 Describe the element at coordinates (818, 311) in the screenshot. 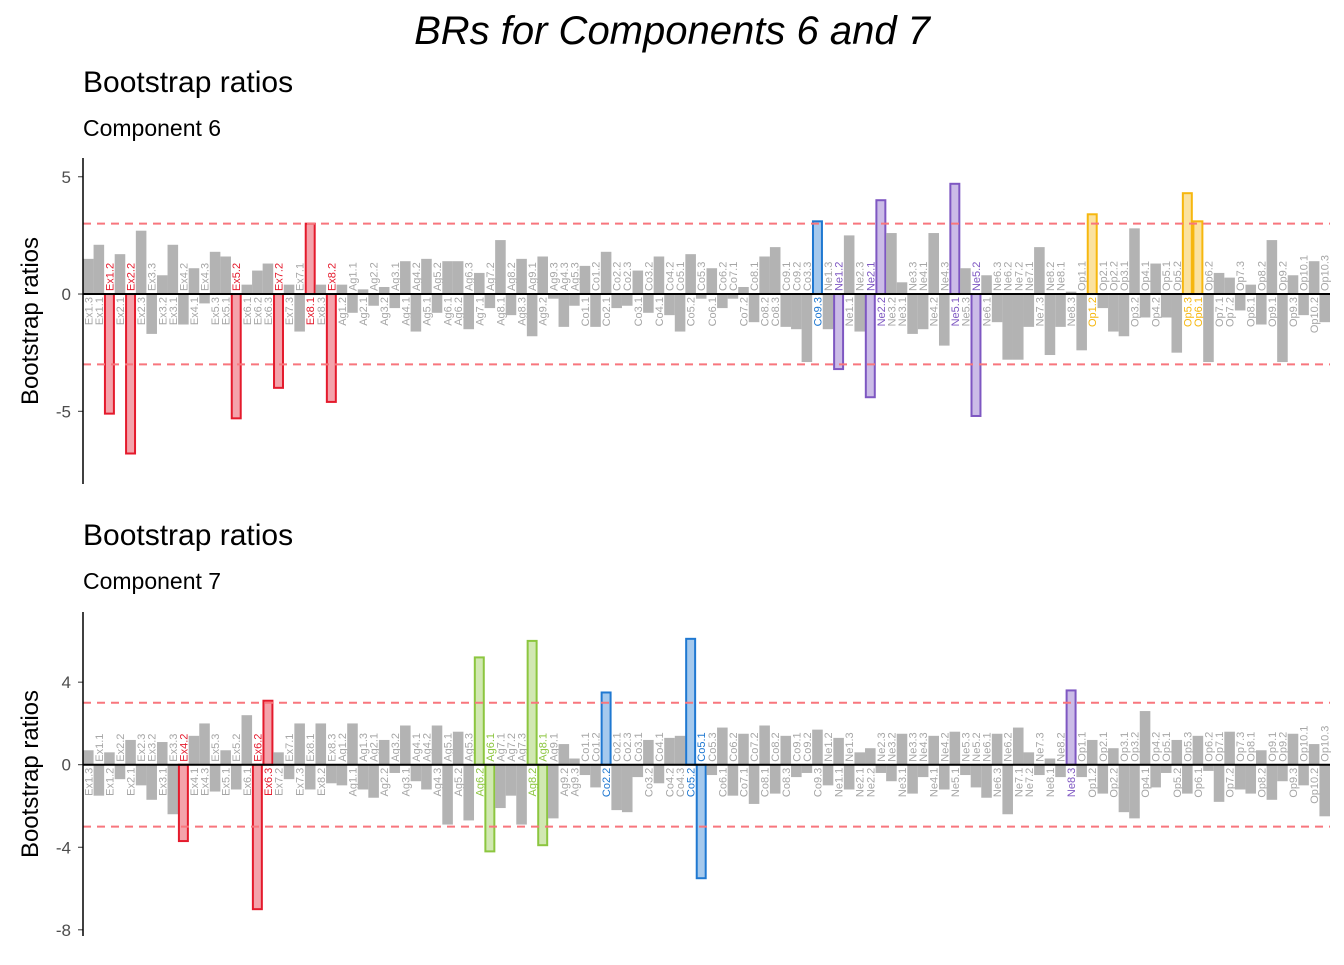

I see `bar-label: Co9.3` at that location.